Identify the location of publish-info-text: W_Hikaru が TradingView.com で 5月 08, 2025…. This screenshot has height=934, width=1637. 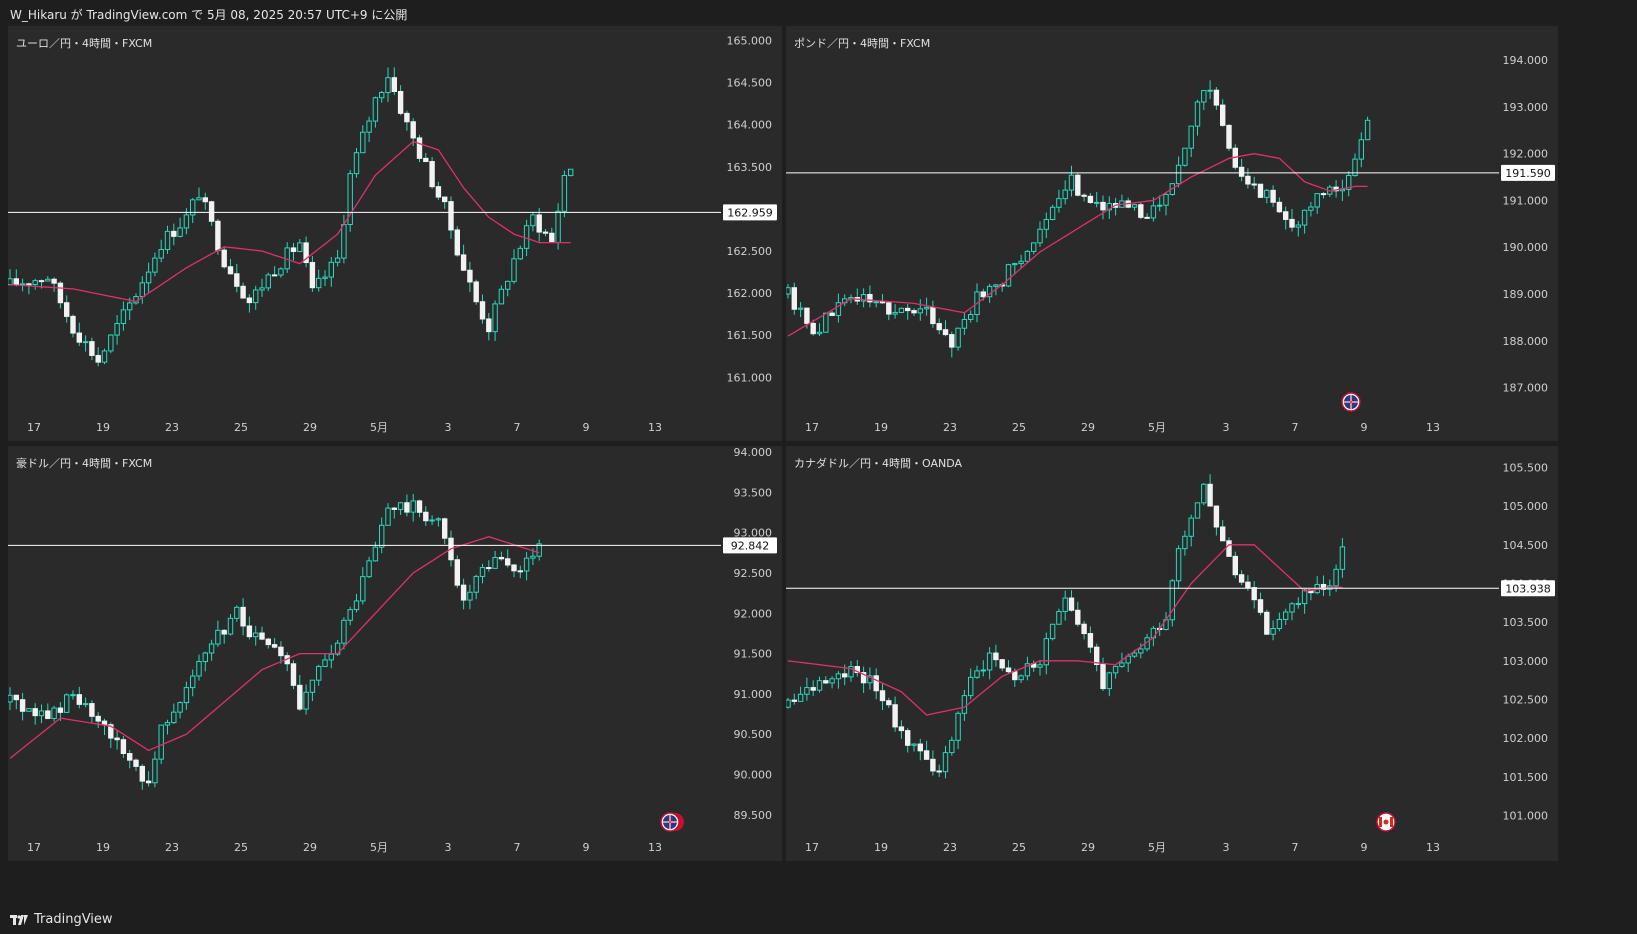
(209, 15).